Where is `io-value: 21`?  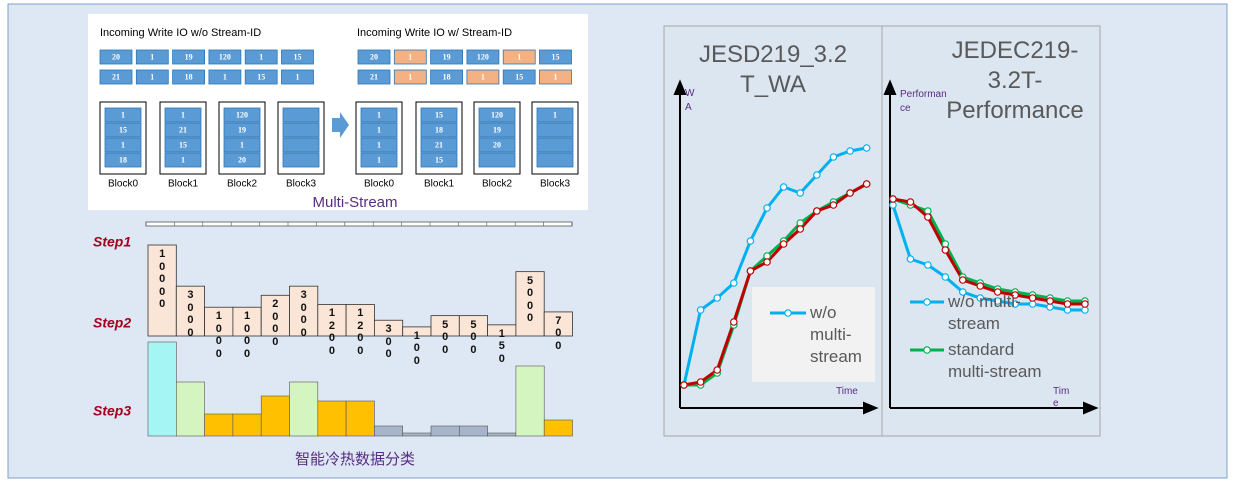 io-value: 21 is located at coordinates (116, 76).